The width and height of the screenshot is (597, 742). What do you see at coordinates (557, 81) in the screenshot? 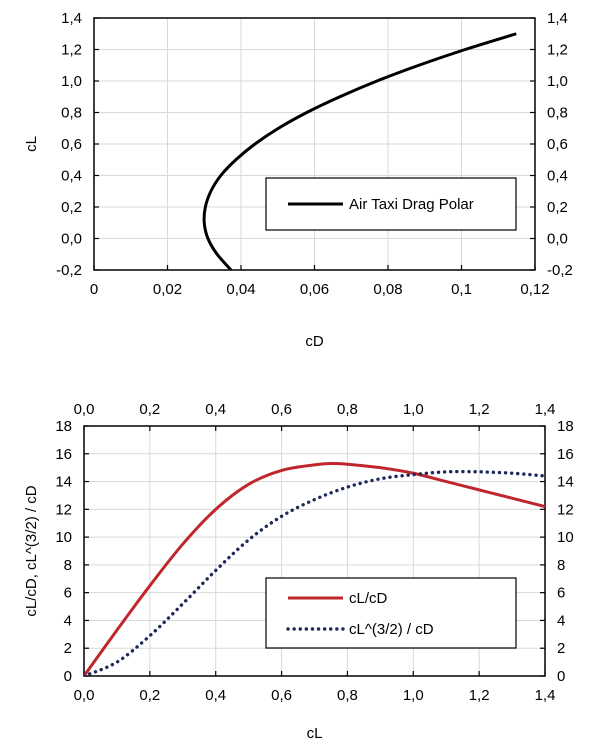
I see `y-right-tick-label: 1,0` at bounding box center [557, 81].